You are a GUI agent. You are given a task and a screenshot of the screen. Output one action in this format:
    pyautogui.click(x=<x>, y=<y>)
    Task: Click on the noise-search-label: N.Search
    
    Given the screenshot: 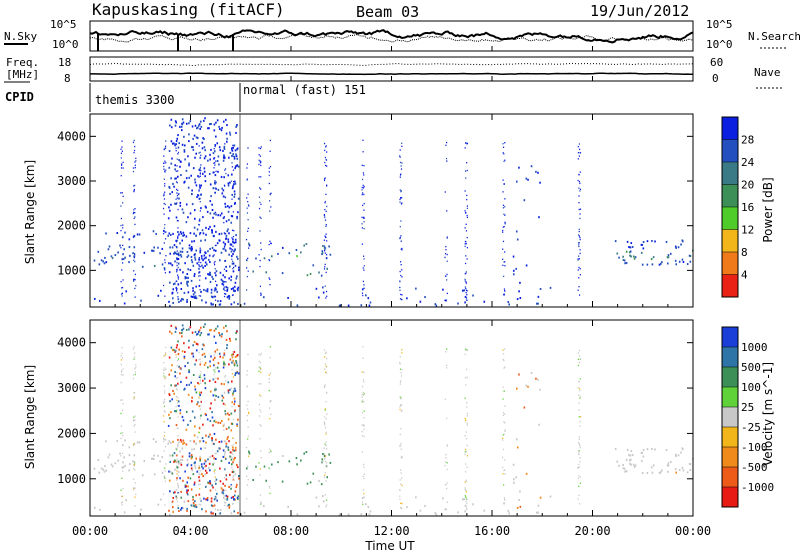 What is the action you would take?
    pyautogui.click(x=774, y=36)
    